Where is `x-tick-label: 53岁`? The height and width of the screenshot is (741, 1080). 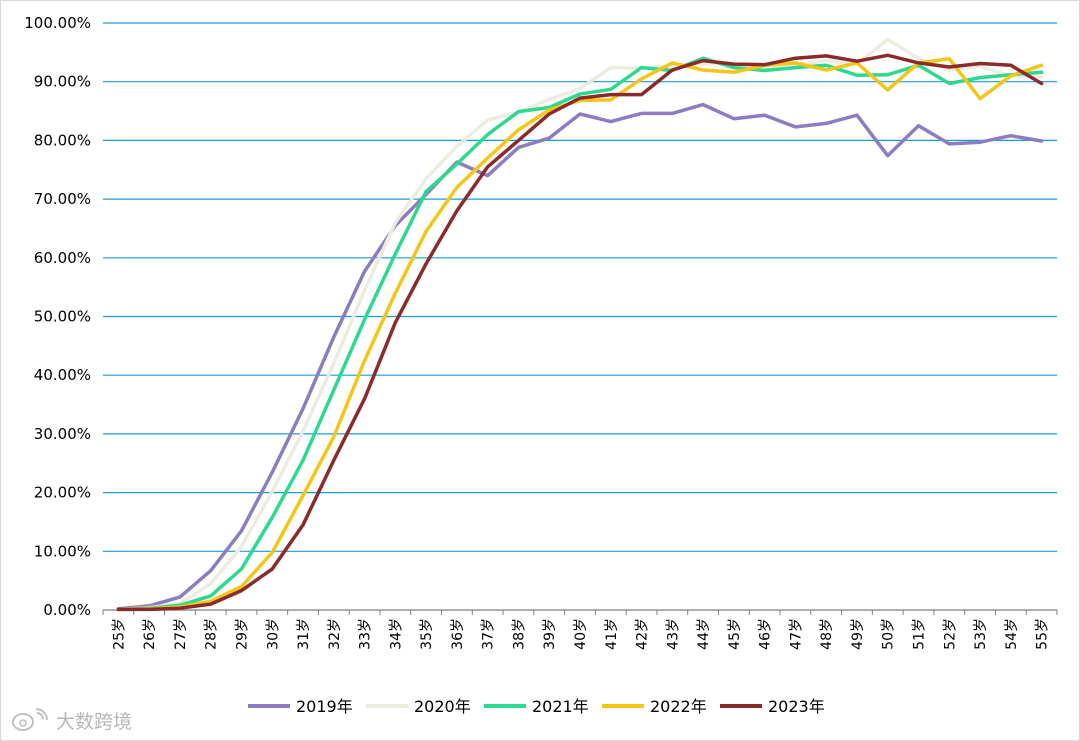 x-tick-label: 53岁 is located at coordinates (981, 634).